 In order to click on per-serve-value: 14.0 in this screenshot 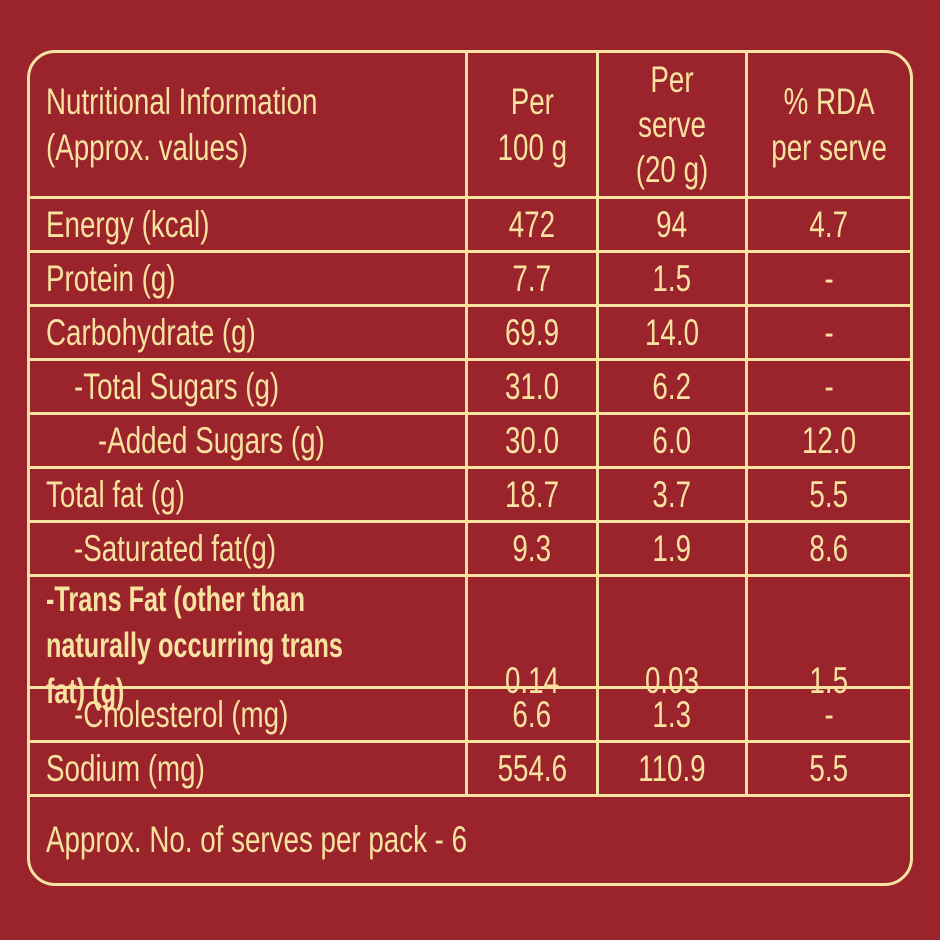, I will do `click(671, 332)`.